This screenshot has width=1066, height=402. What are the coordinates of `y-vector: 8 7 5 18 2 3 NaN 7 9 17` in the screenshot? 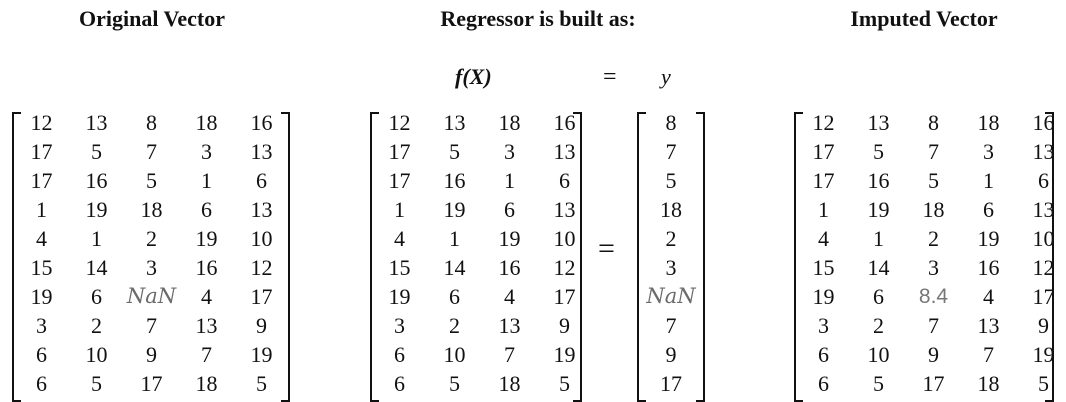 It's located at (671, 255).